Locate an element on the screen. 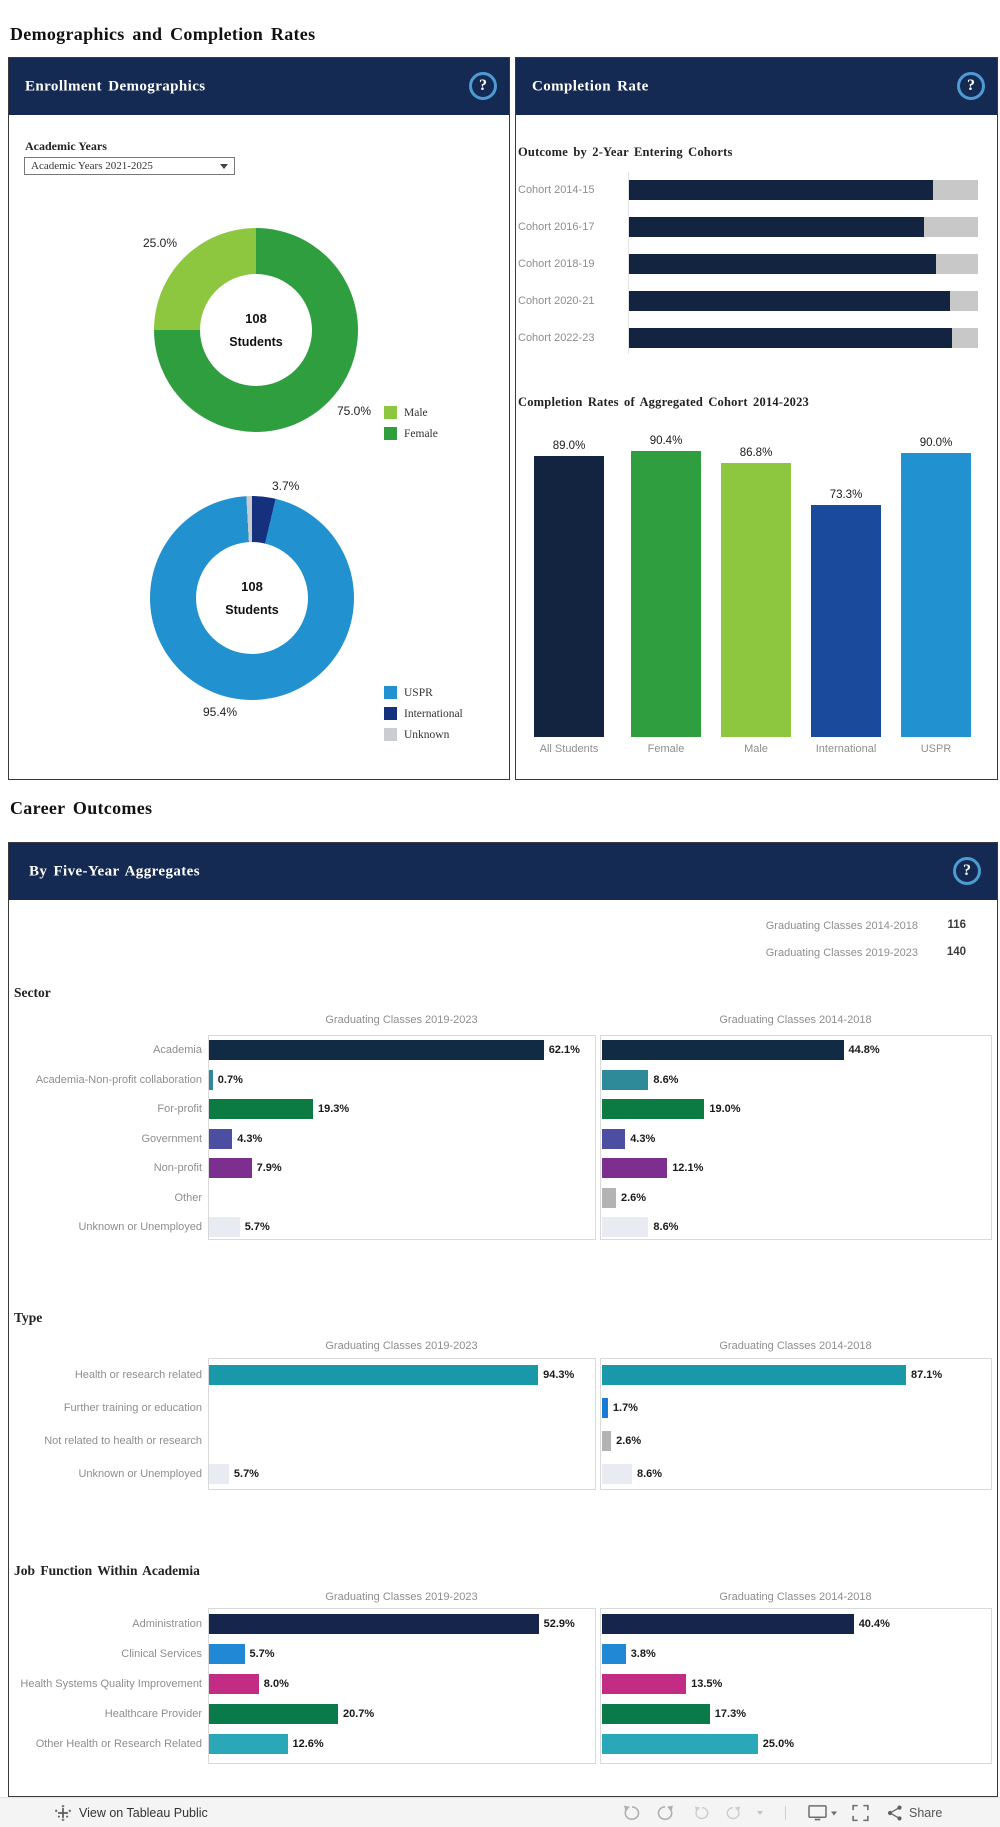  tableau-toolbar: View on Tableau Public Share is located at coordinates (500, 1812).